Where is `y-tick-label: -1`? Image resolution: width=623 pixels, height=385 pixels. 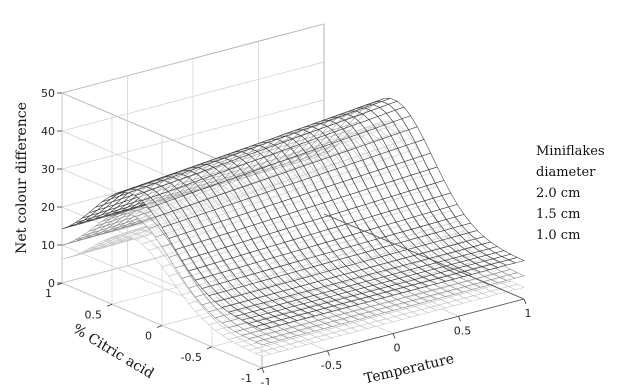 y-tick-label: -1 is located at coordinates (246, 378).